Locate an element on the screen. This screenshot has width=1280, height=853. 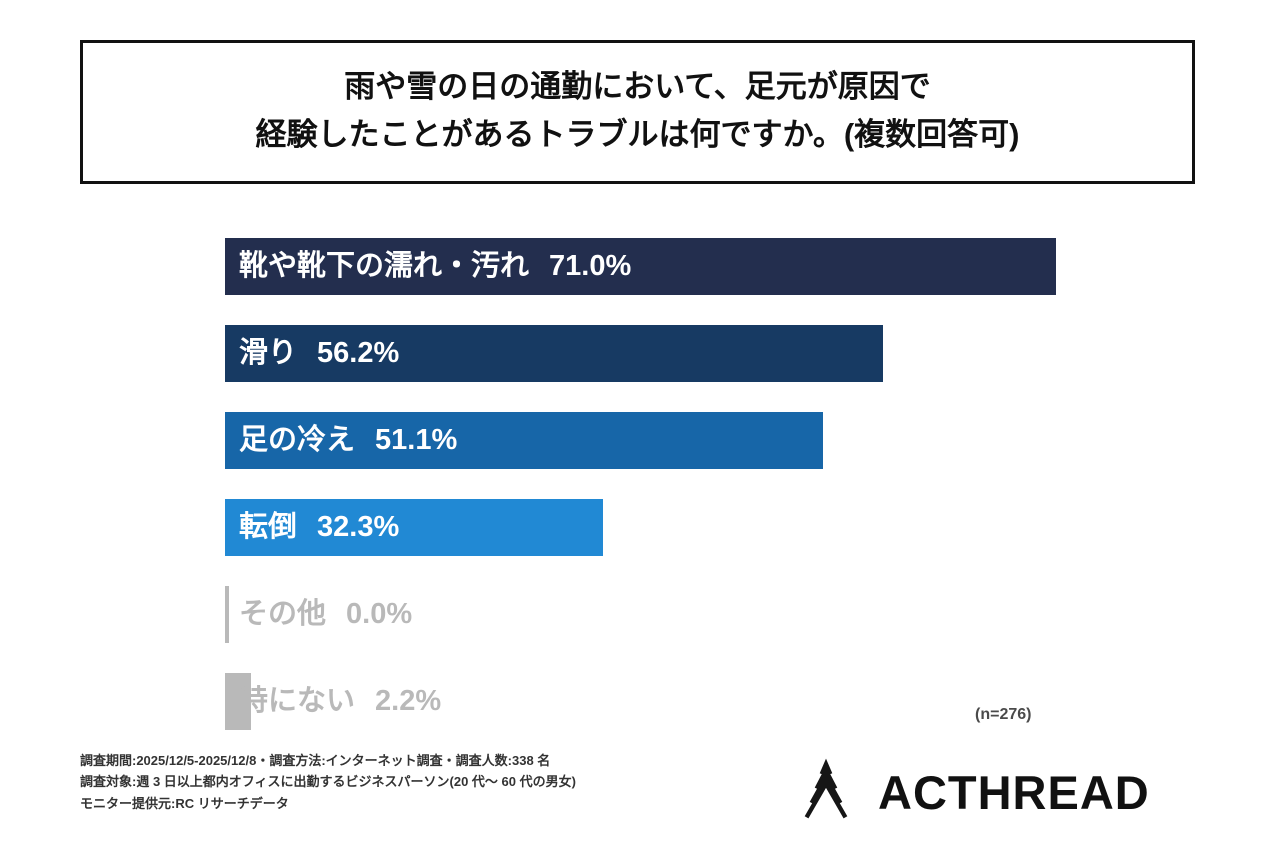
bar-value: 0.0% is located at coordinates (379, 614).